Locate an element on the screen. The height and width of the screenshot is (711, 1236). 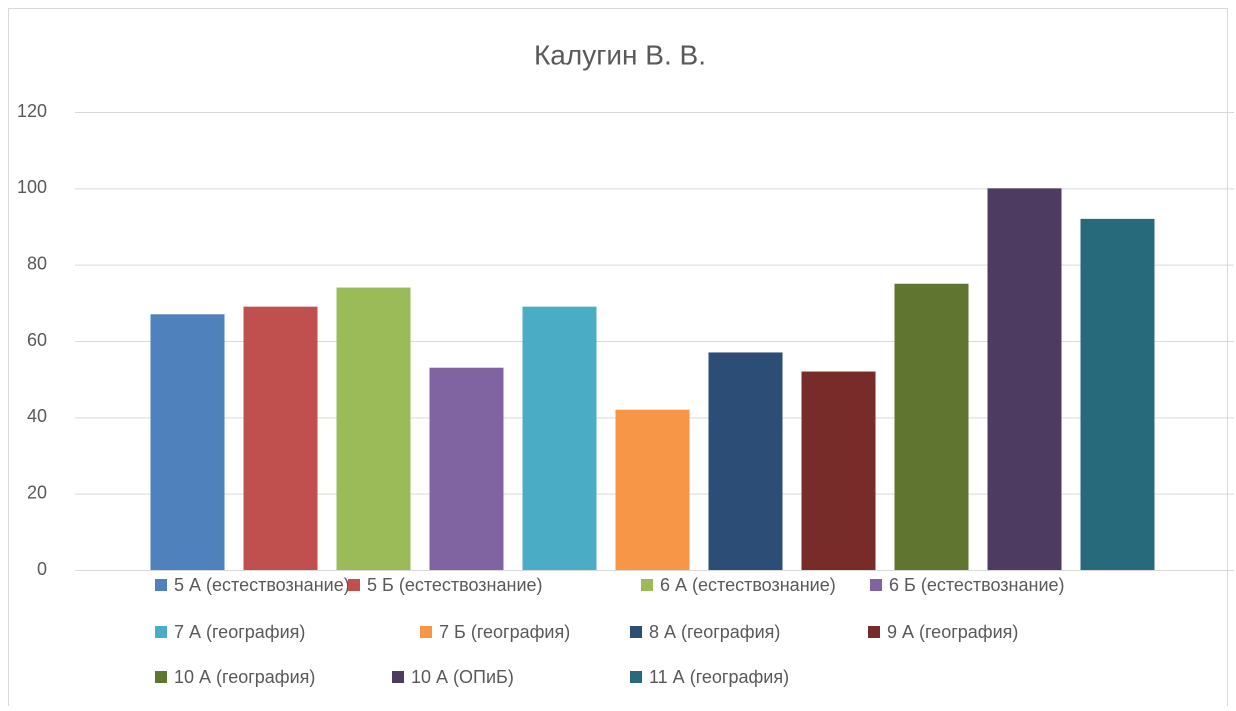
legend-label: 6 А (естествознание) is located at coordinates (748, 585).